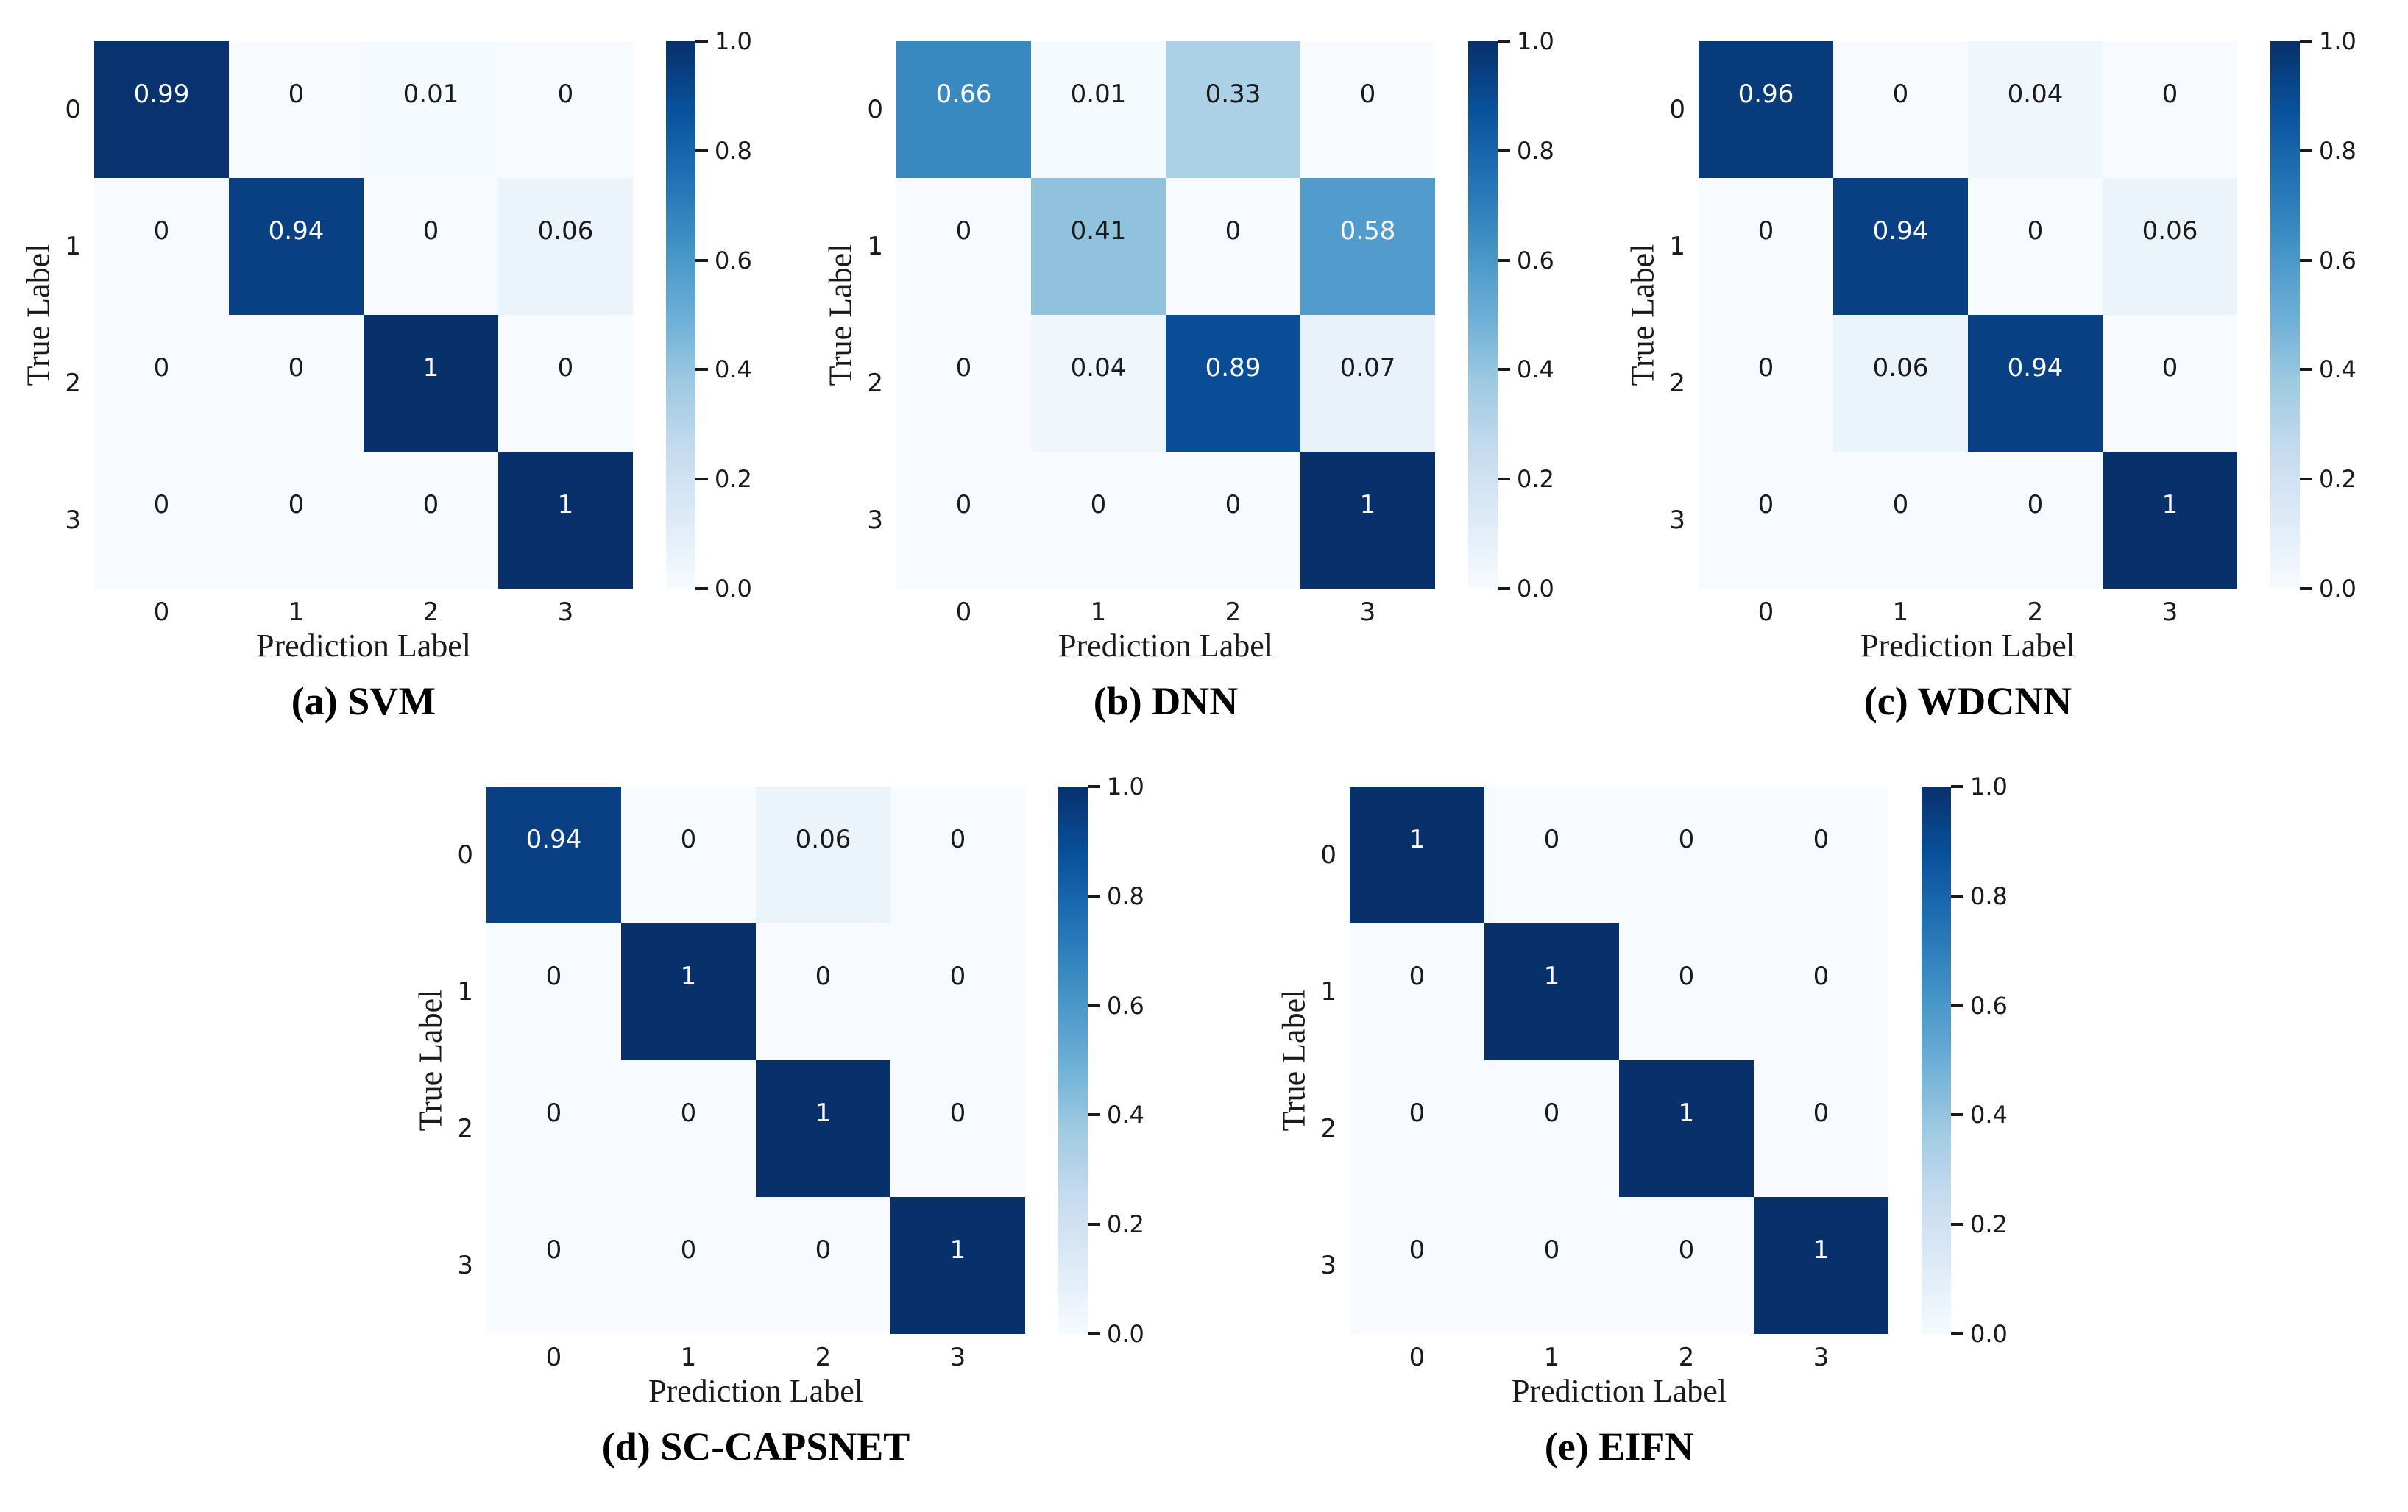 The width and height of the screenshot is (2408, 1512). What do you see at coordinates (733, 41) in the screenshot?
I see `colorbar-tick-label: 1.0` at bounding box center [733, 41].